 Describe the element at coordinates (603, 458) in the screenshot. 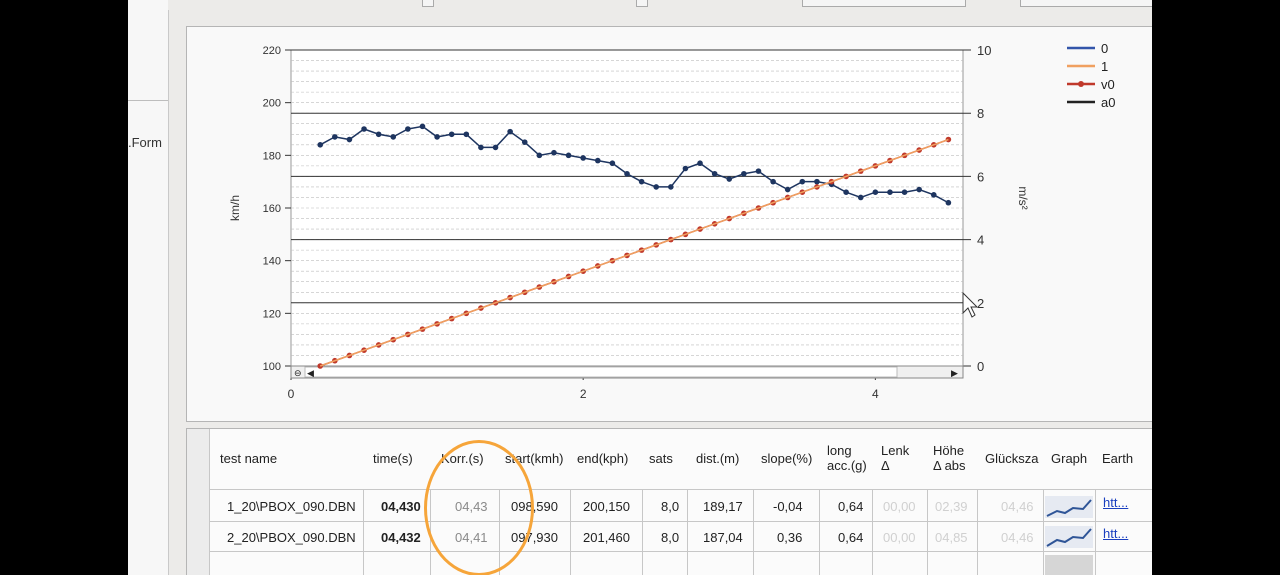

I see `col-header-end: end(kph)` at that location.